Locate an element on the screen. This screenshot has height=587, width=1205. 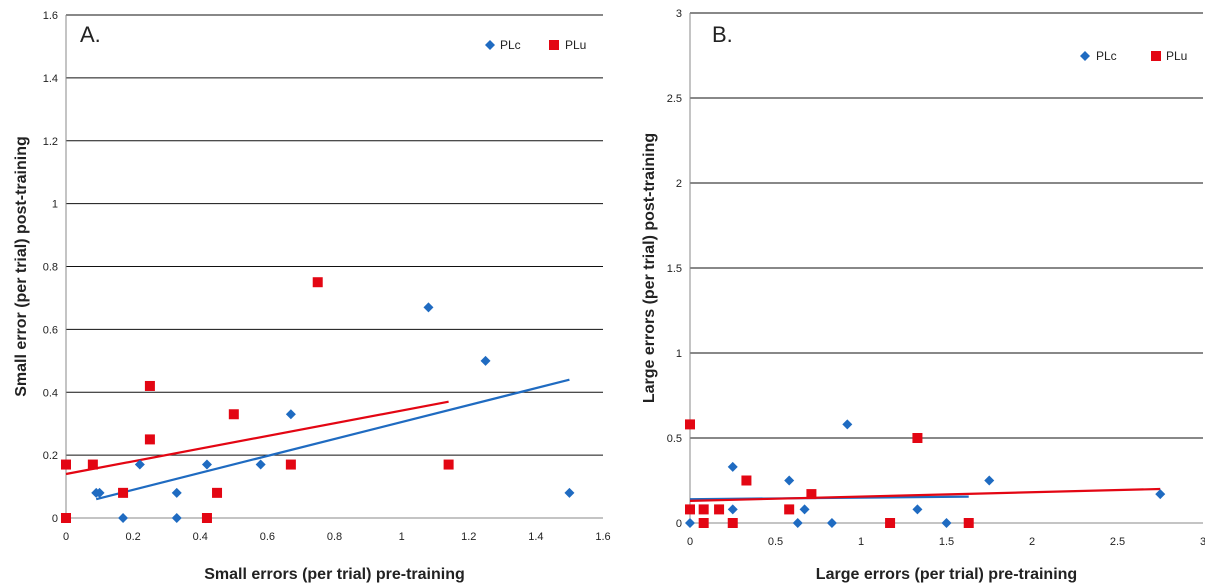
y-tick-label: 3 is located at coordinates (679, 14).